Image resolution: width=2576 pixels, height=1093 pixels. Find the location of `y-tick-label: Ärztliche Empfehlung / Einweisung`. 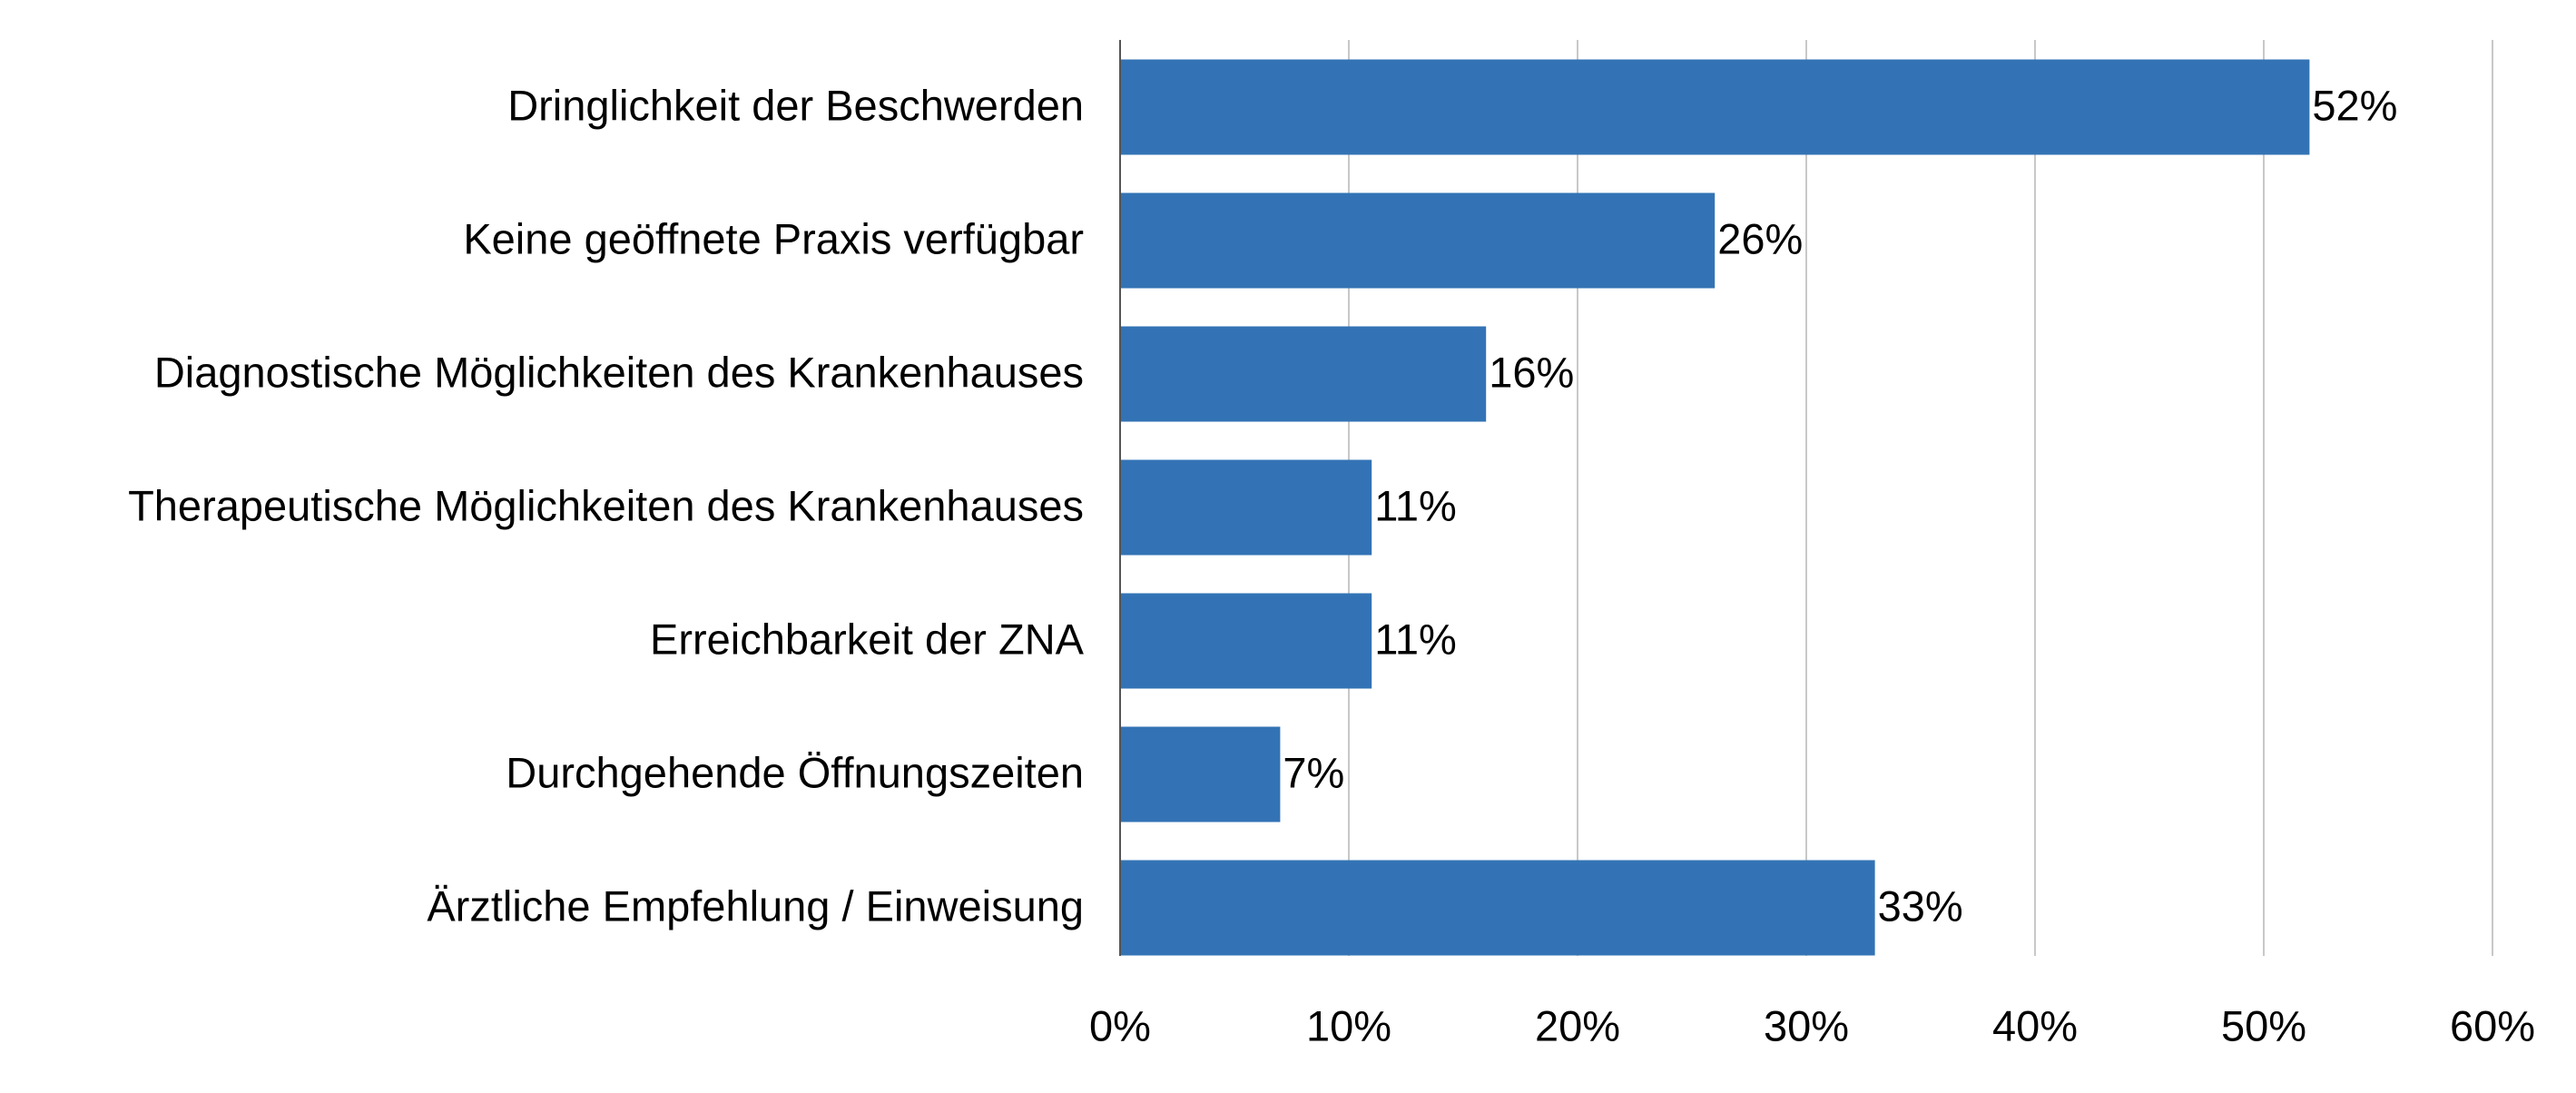

y-tick-label: Ärztliche Empfehlung / Einweisung is located at coordinates (755, 905).